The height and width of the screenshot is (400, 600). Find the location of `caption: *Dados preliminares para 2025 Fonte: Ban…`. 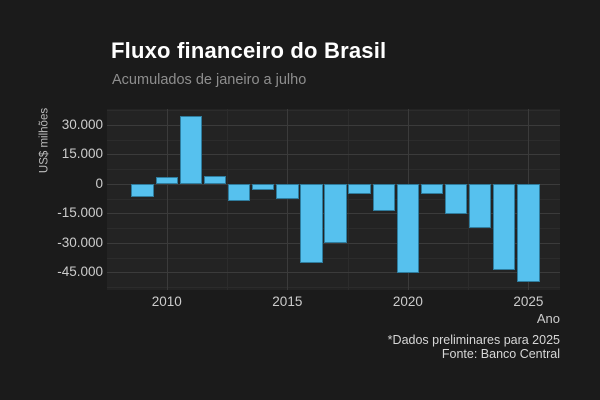

caption: *Dados preliminares para 2025 Fonte: Ban… is located at coordinates (410, 347).